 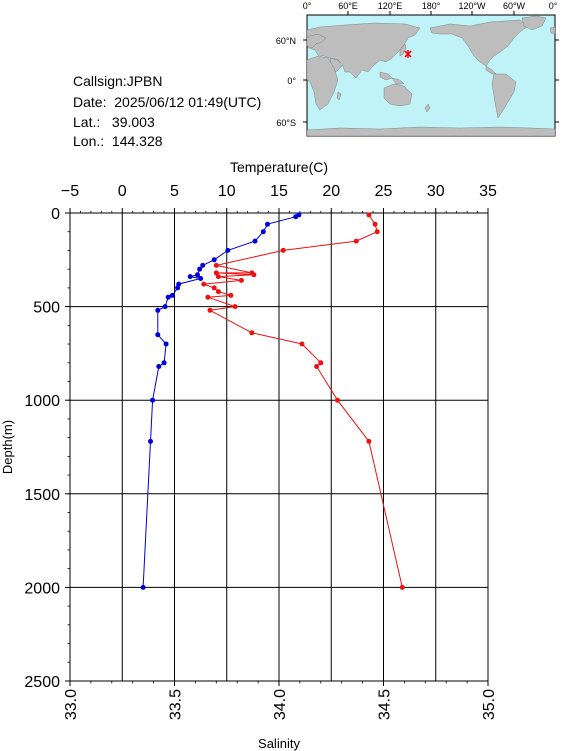 I want to click on depth-tick-label: 0, so click(x=55, y=214).